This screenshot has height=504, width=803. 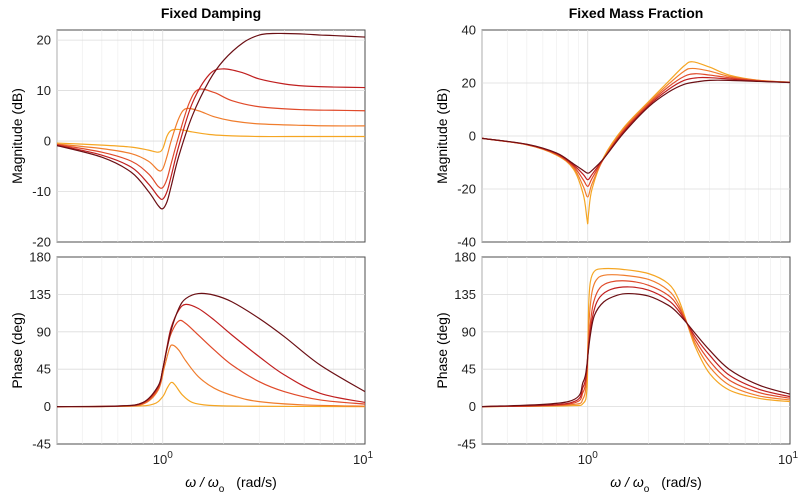 I want to click on series-line-z4, so click(x=636, y=128).